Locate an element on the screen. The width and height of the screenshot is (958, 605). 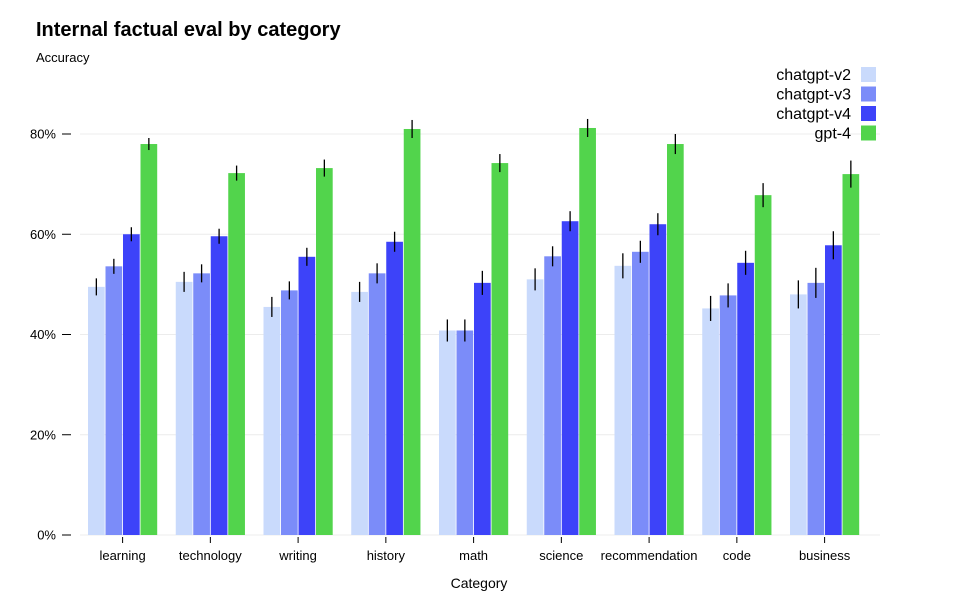
bar-chatgpt-v3-technology is located at coordinates (201, 404).